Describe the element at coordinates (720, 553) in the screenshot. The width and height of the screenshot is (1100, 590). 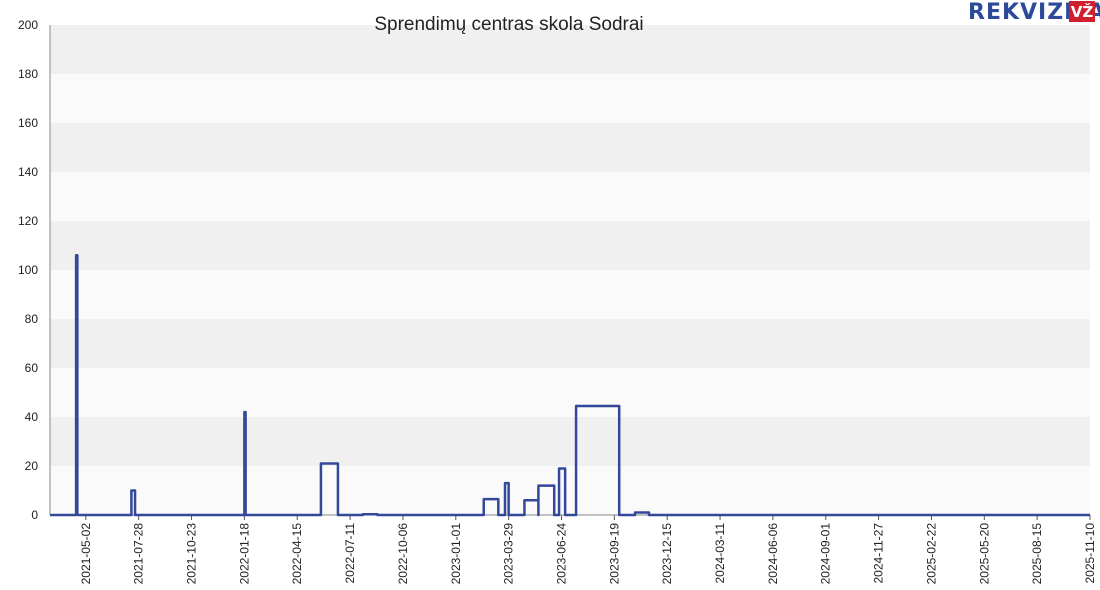
I see `x-tick-label: 2024-03-11` at that location.